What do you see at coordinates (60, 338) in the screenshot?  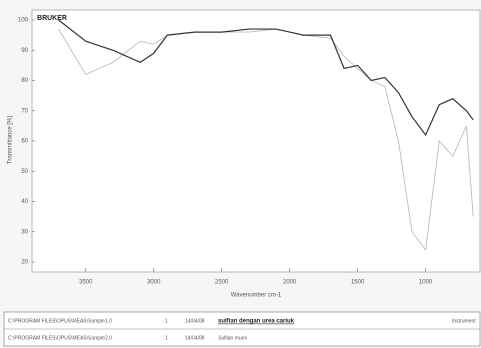 I see `table-cell: C:\PROGRAM FILES\OPUS\MEAS\Sample2.0` at bounding box center [60, 338].